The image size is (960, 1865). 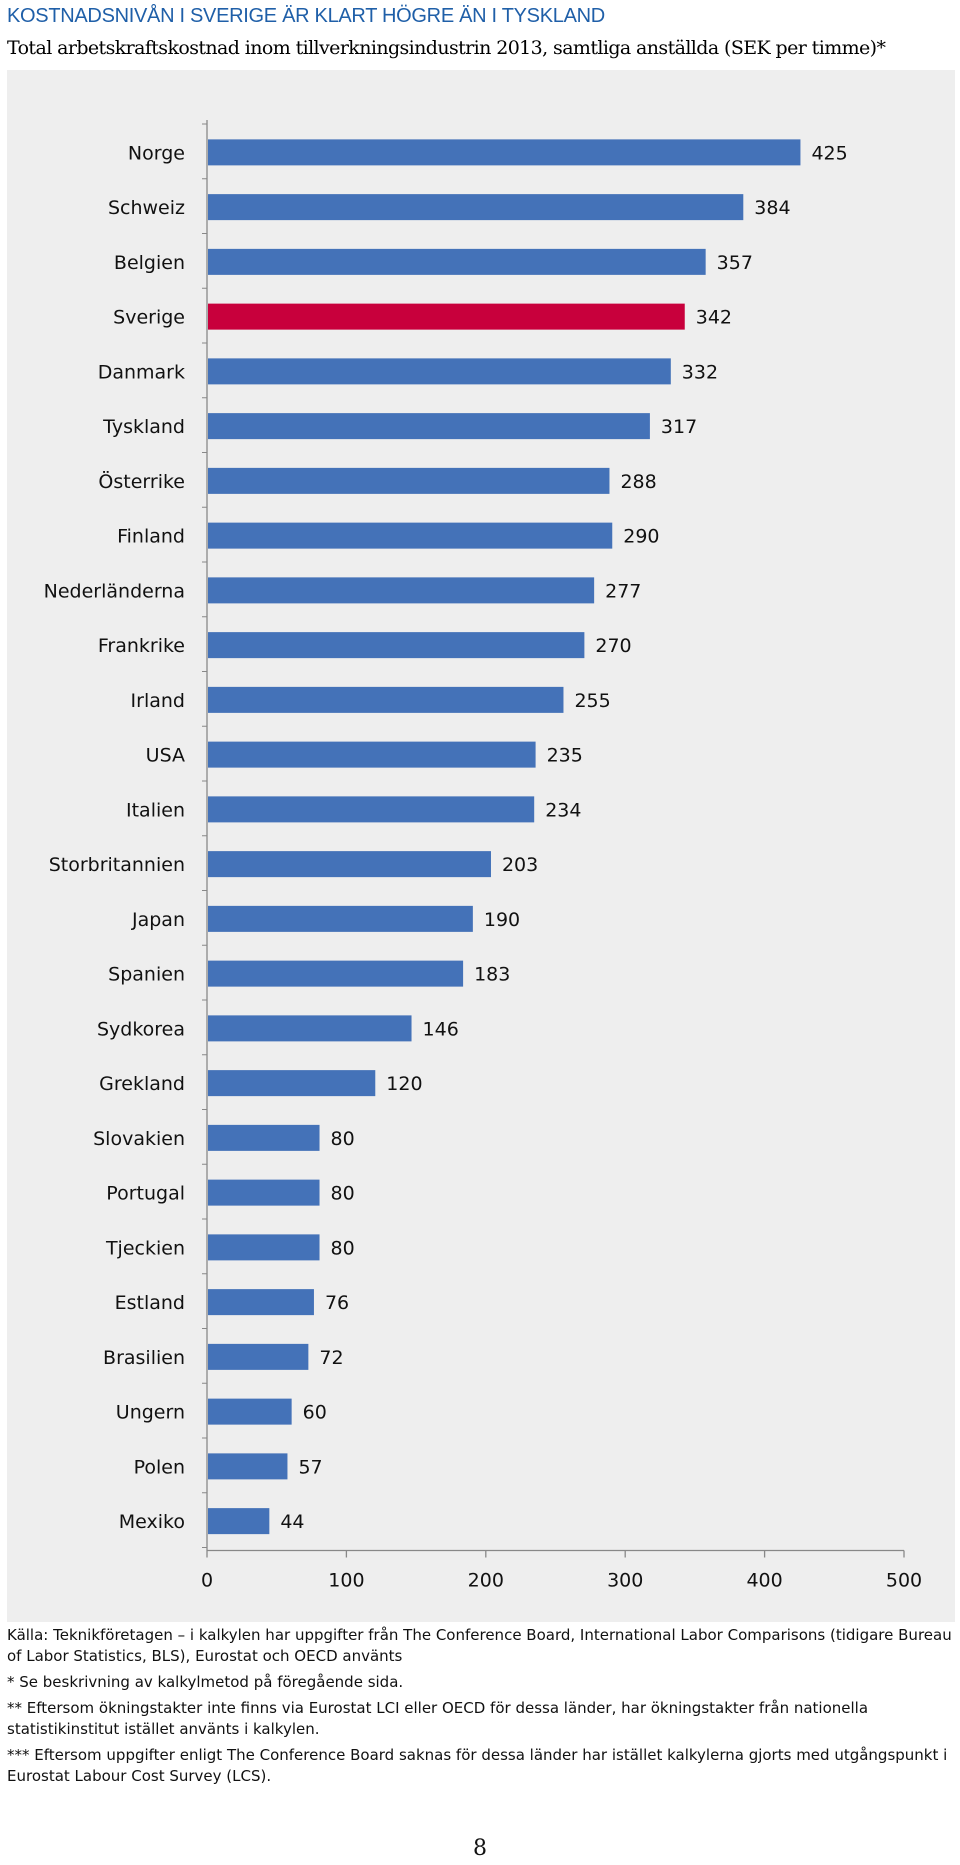 I want to click on bar-nederländerna, so click(x=401, y=590).